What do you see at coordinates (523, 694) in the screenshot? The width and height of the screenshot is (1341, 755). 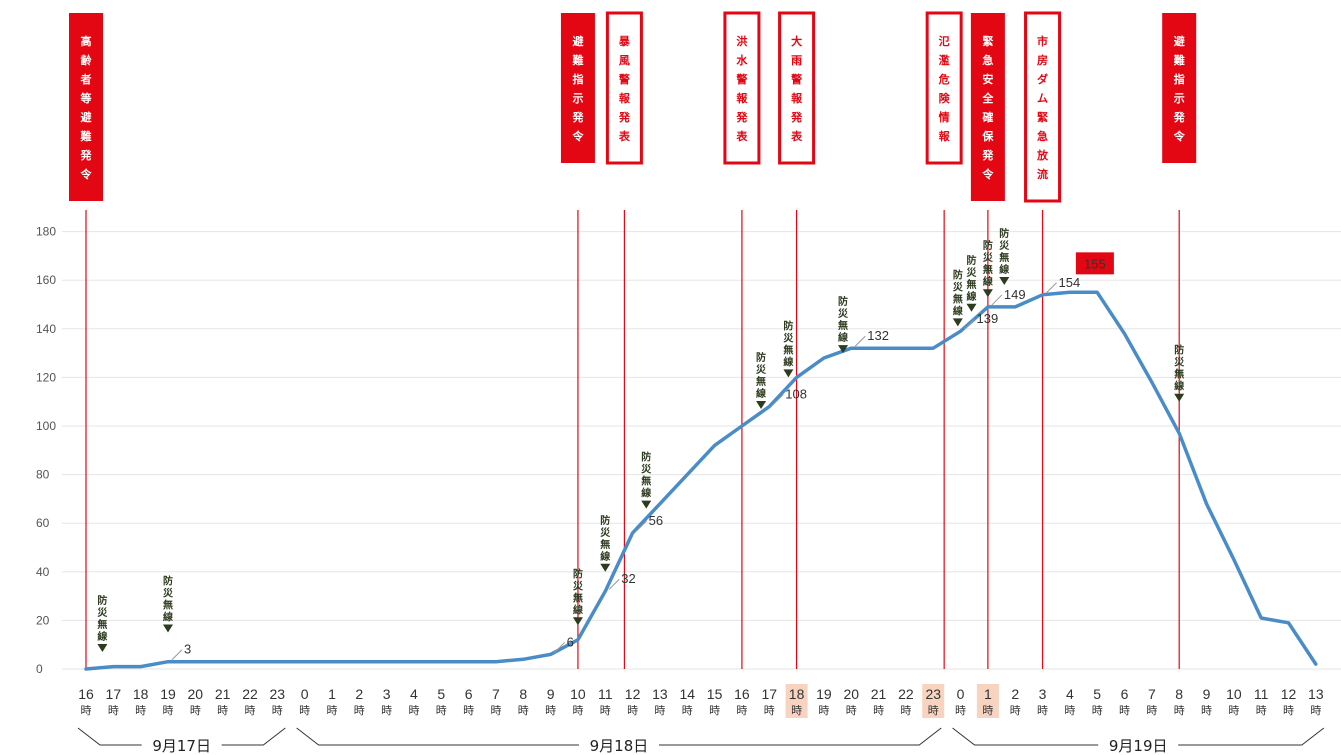 I see `hour-label: 8` at bounding box center [523, 694].